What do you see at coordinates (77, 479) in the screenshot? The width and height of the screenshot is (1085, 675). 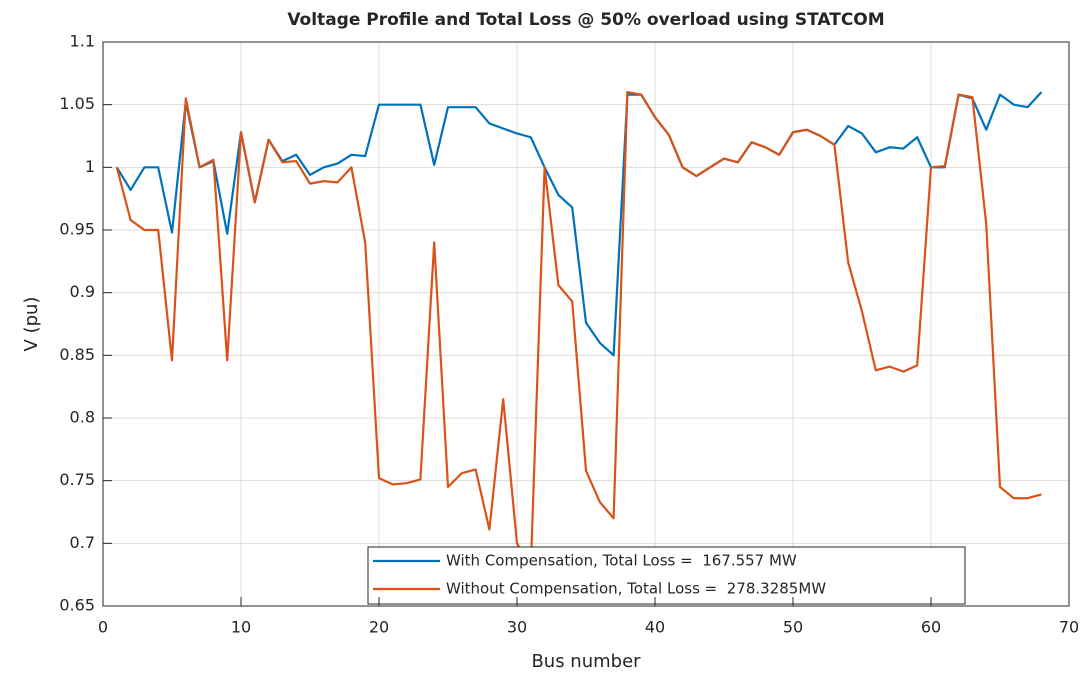 I see `y-tick-label: 0.75` at bounding box center [77, 479].